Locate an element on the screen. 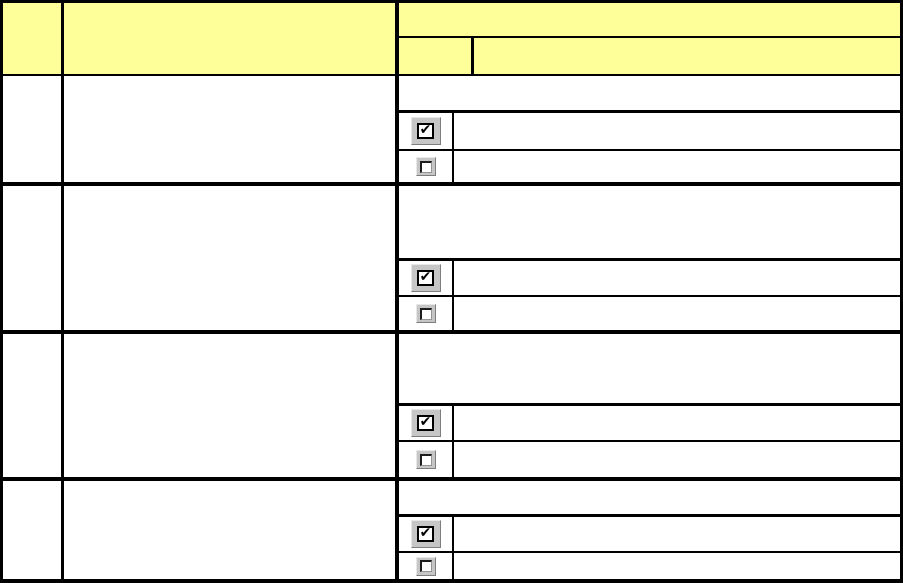 This screenshot has width=903, height=583. group-1-option-2-checkbox-icon: ✔ is located at coordinates (425, 166).